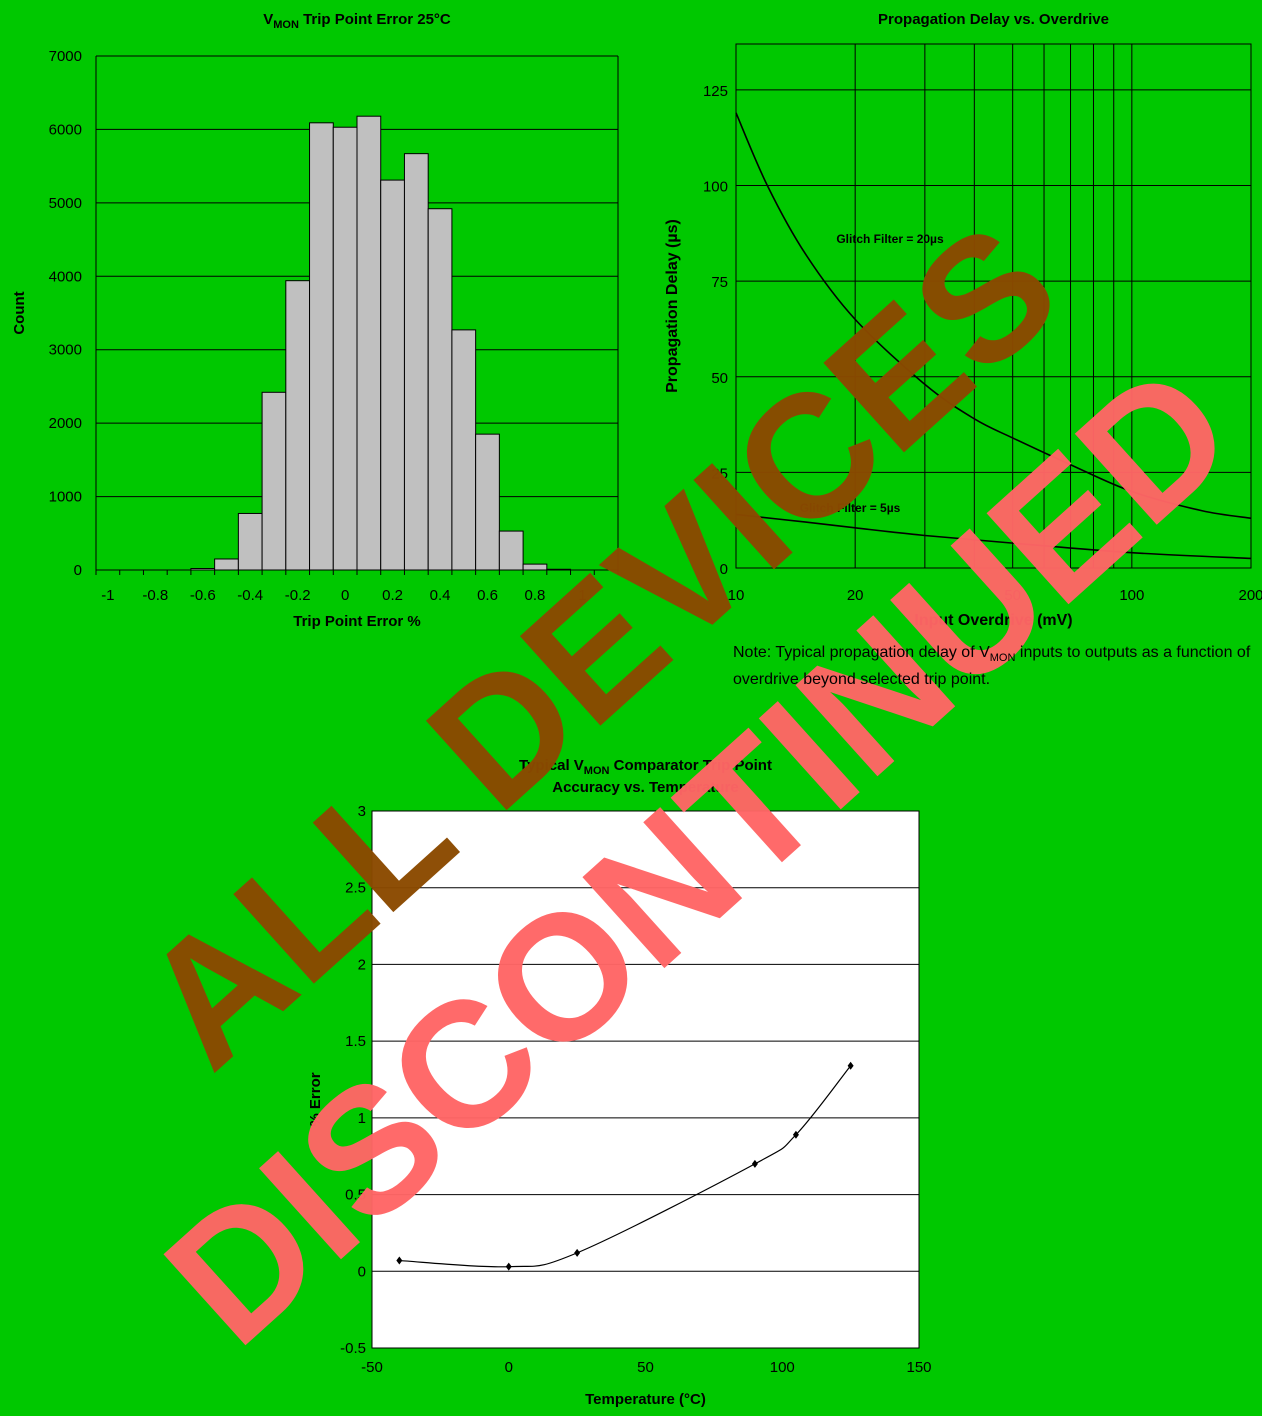 The image size is (1262, 1416). What do you see at coordinates (250, 595) in the screenshot?
I see `histogram-x-tick-label: -0.4` at bounding box center [250, 595].